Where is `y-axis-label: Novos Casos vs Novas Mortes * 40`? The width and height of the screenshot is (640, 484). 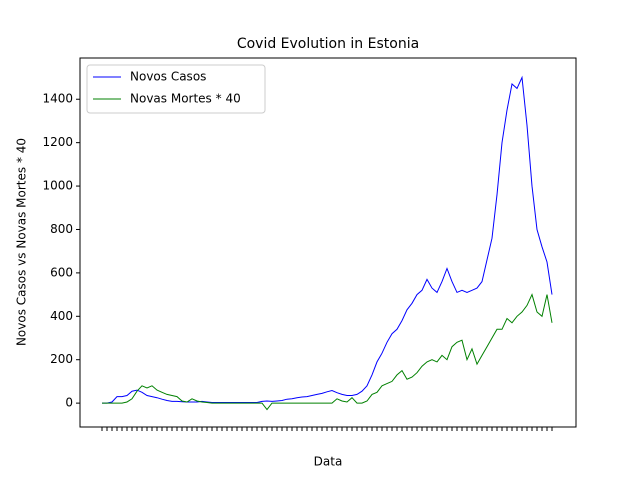
y-axis-label: Novos Casos vs Novas Mortes * 40 is located at coordinates (22, 242).